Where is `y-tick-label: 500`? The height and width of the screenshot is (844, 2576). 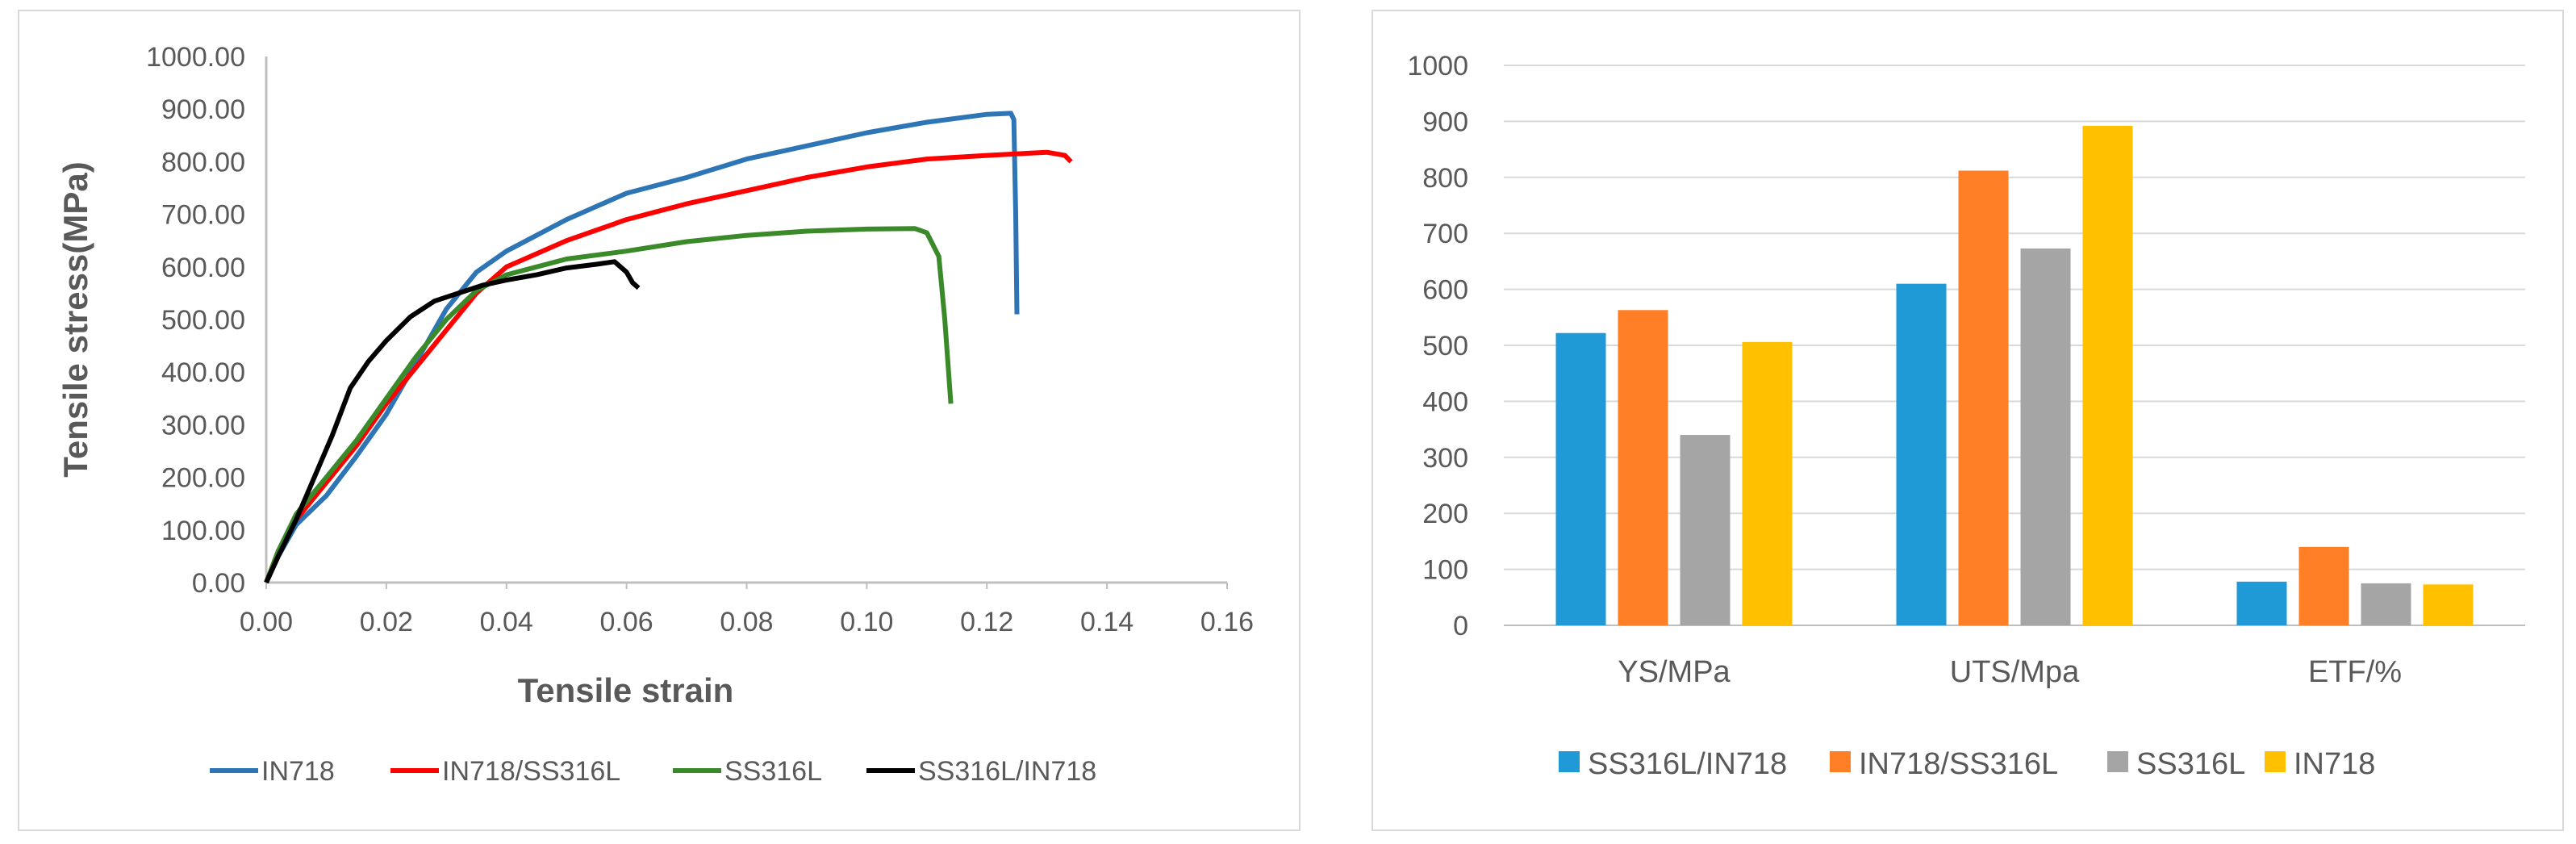
y-tick-label: 500 is located at coordinates (1445, 346).